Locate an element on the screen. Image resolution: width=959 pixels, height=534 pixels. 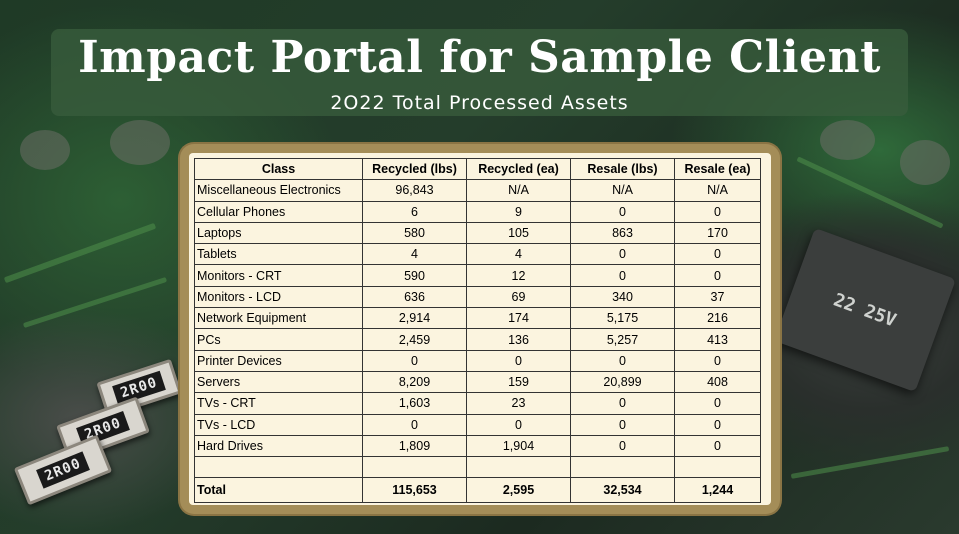
class-cell: TVs - LCD is located at coordinates (278, 424).